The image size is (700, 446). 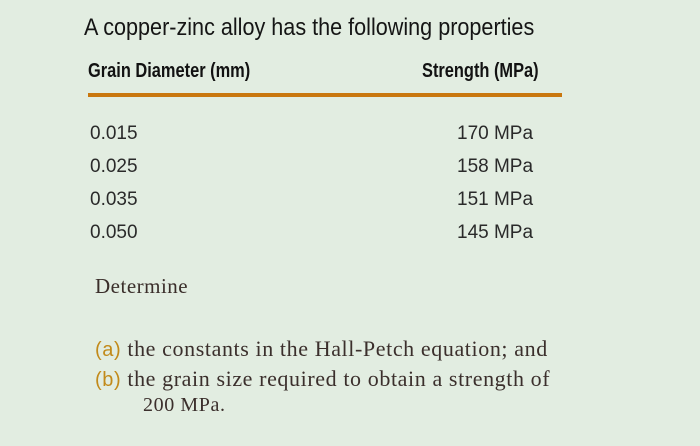 I want to click on cell-strength: 145 MPa, so click(x=495, y=232).